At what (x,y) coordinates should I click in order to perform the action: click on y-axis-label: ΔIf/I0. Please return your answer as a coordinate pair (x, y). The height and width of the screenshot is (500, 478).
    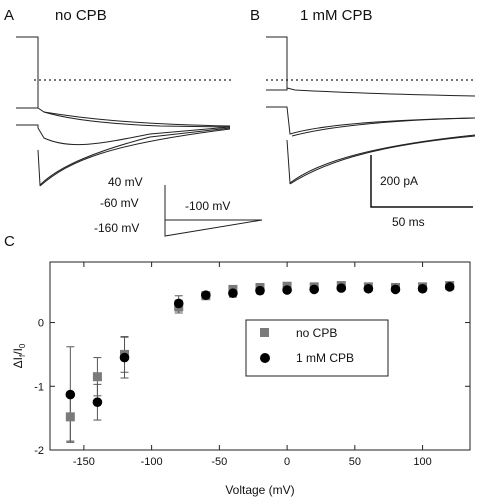
    Looking at the image, I should click on (19, 355).